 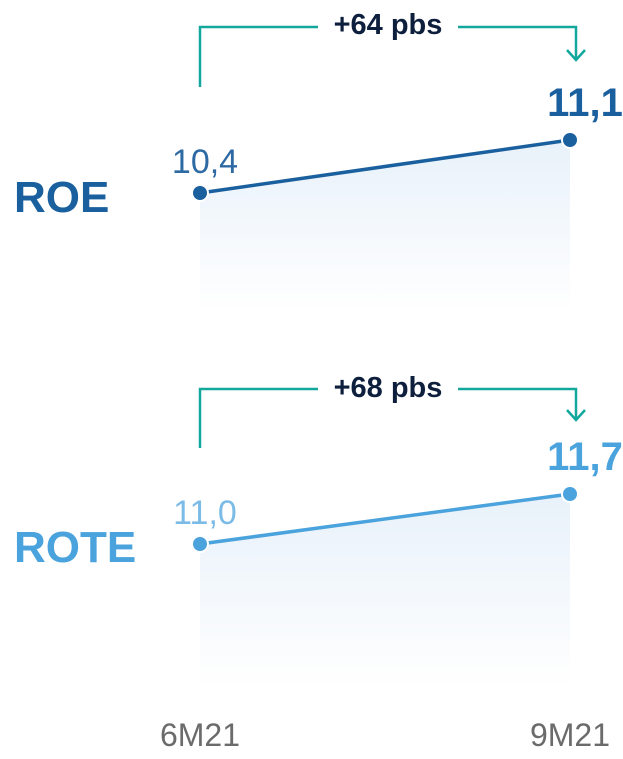 What do you see at coordinates (258, 417) in the screenshot?
I see `rote-bracket` at bounding box center [258, 417].